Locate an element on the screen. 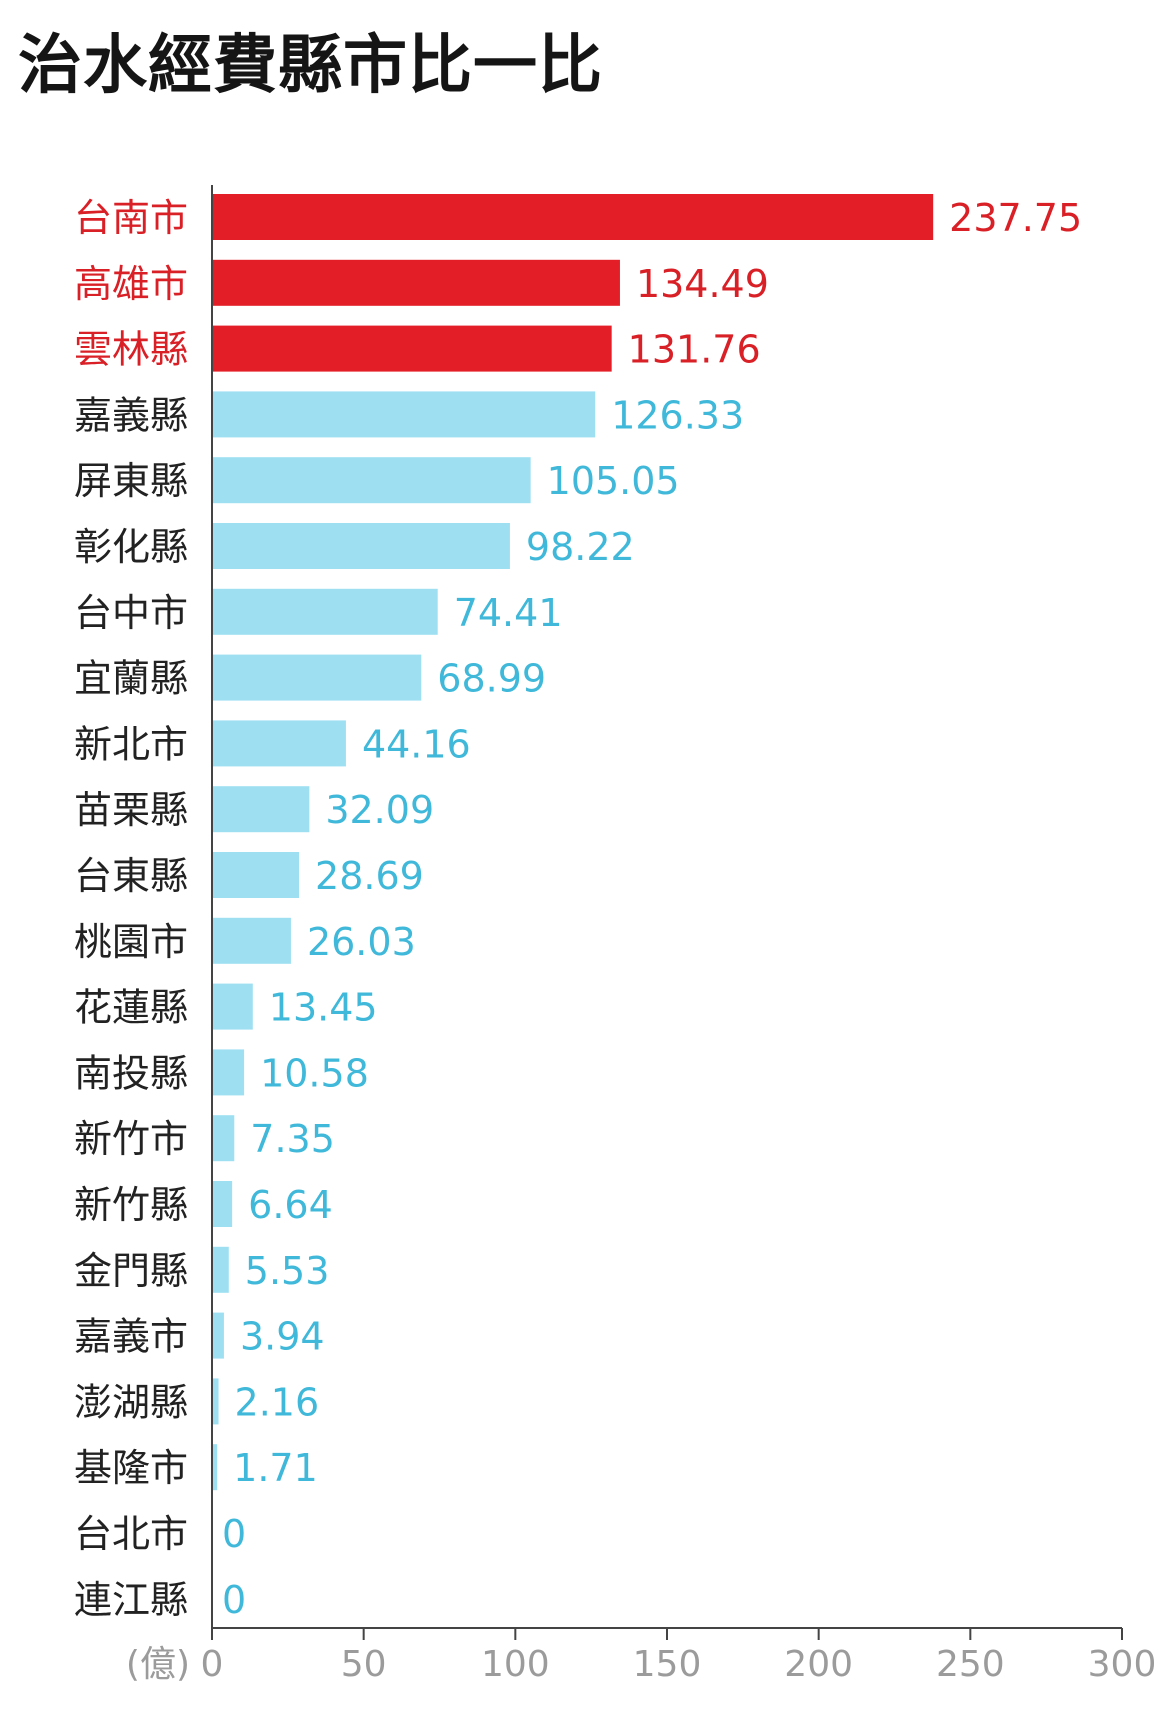  bar-南投縣 is located at coordinates (228, 1072).